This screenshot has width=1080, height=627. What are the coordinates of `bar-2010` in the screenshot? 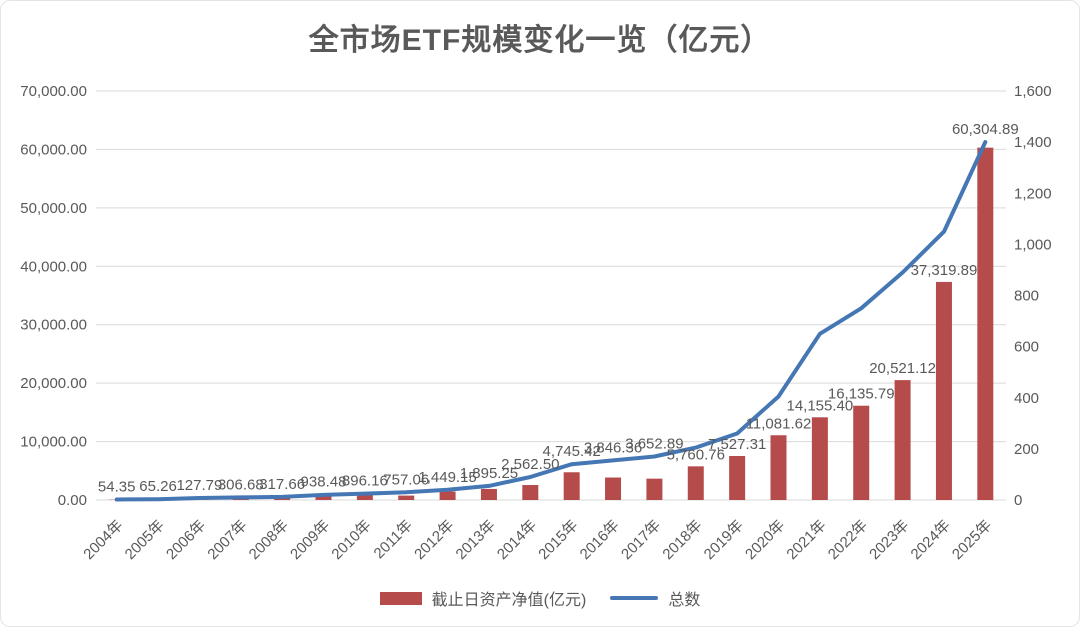 It's located at (364, 497).